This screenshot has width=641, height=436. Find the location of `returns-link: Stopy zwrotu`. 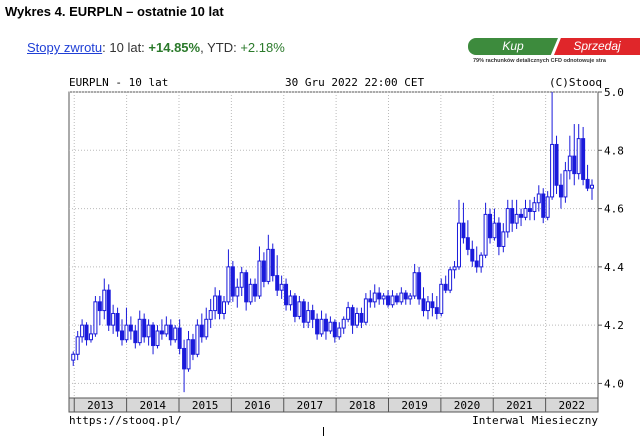

returns-link: Stopy zwrotu is located at coordinates (65, 47).